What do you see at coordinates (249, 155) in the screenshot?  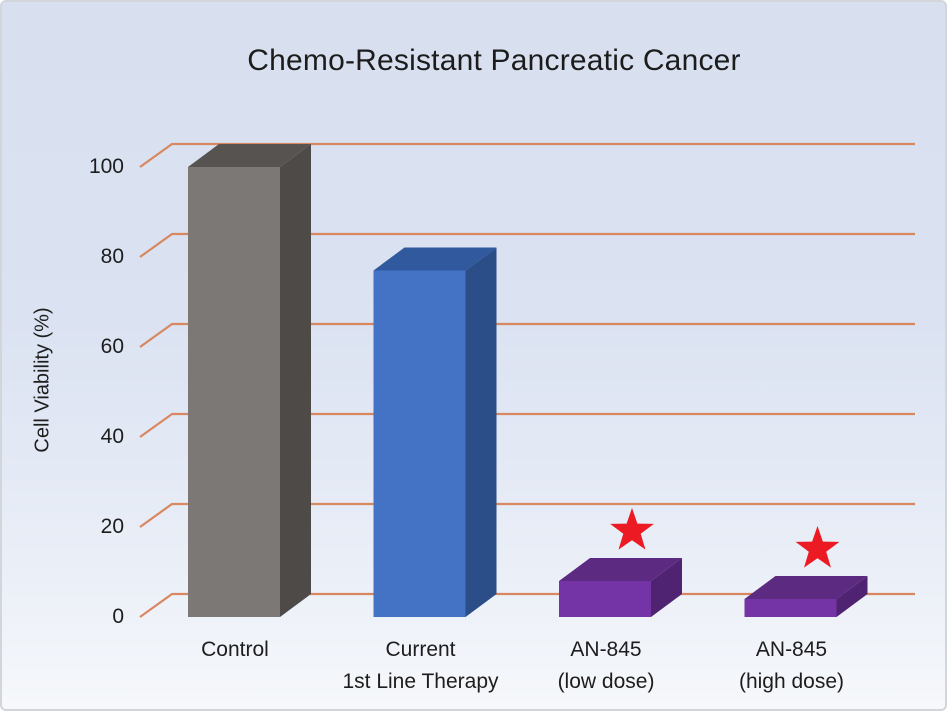 I see `bar-top-face-control` at bounding box center [249, 155].